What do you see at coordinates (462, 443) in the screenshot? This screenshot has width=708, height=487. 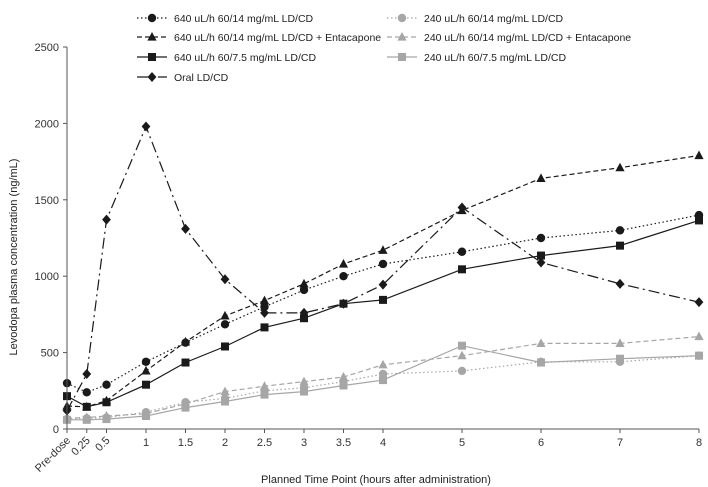 I see `x-tick-label: 5` at bounding box center [462, 443].